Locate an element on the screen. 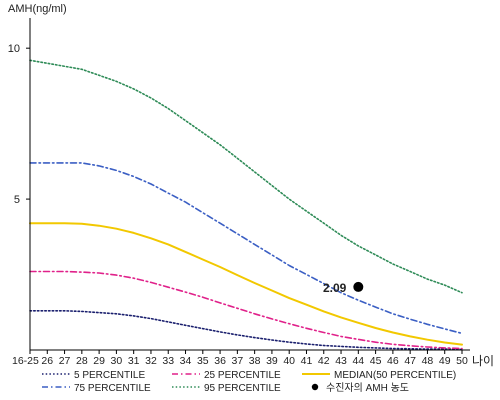  marker-layer: 2.09 is located at coordinates (343, 288).